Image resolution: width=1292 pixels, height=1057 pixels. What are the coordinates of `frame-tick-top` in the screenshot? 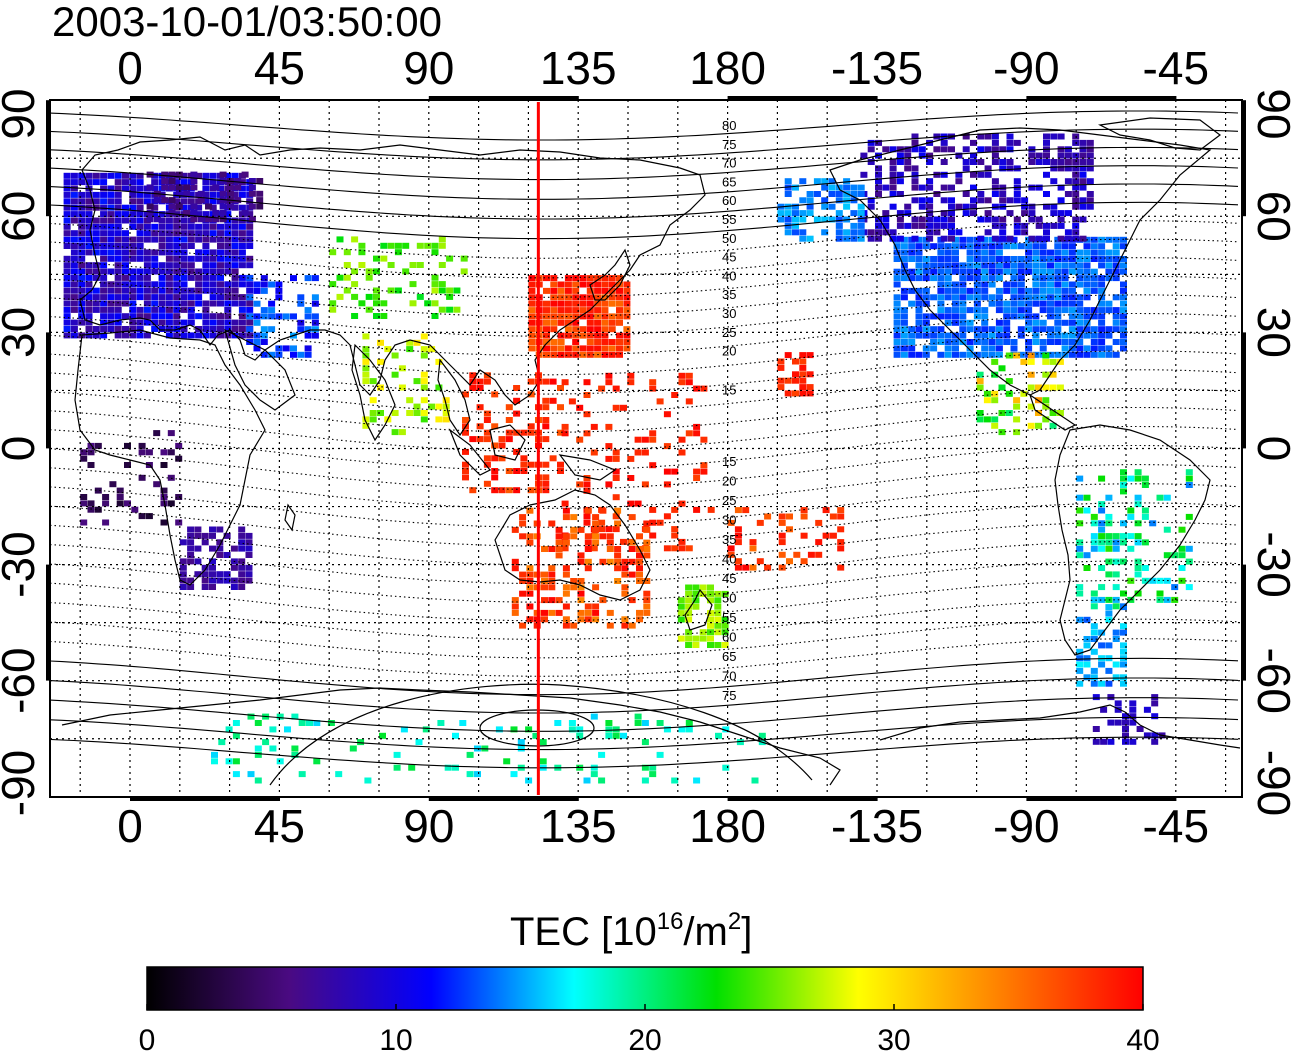 It's located at (802, 98).